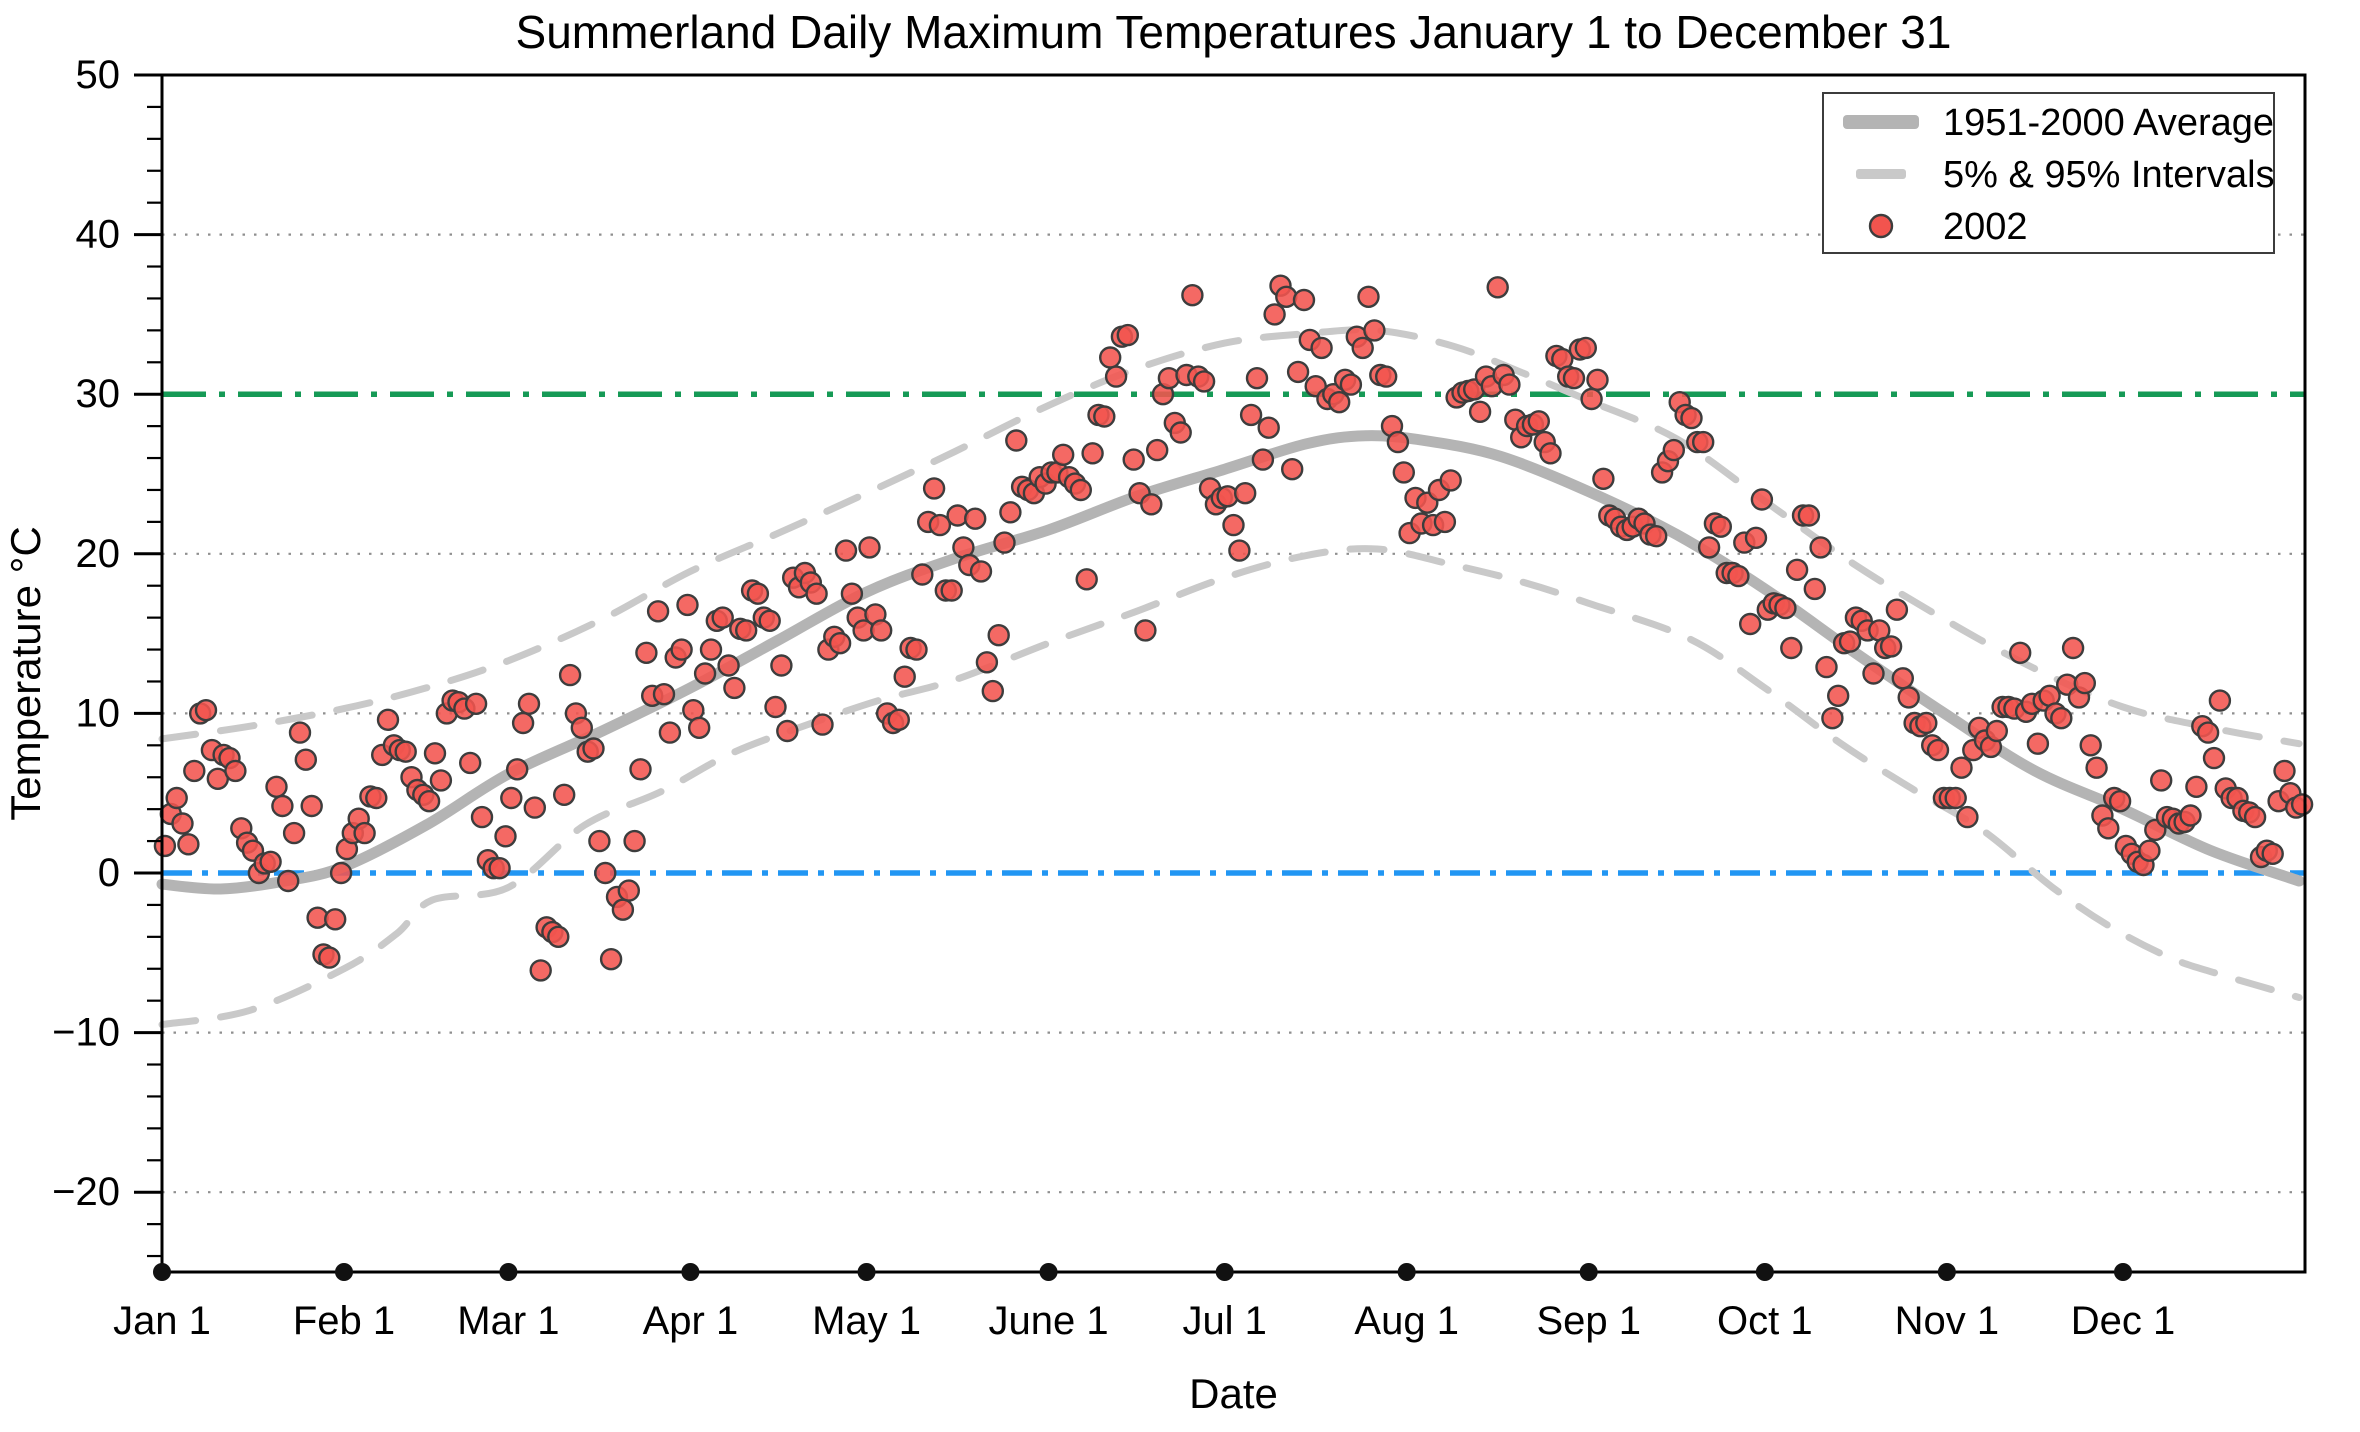 This screenshot has width=2360, height=1432. Describe the element at coordinates (2108, 123) in the screenshot. I see `legend-label: 1951-2000 Average` at that location.